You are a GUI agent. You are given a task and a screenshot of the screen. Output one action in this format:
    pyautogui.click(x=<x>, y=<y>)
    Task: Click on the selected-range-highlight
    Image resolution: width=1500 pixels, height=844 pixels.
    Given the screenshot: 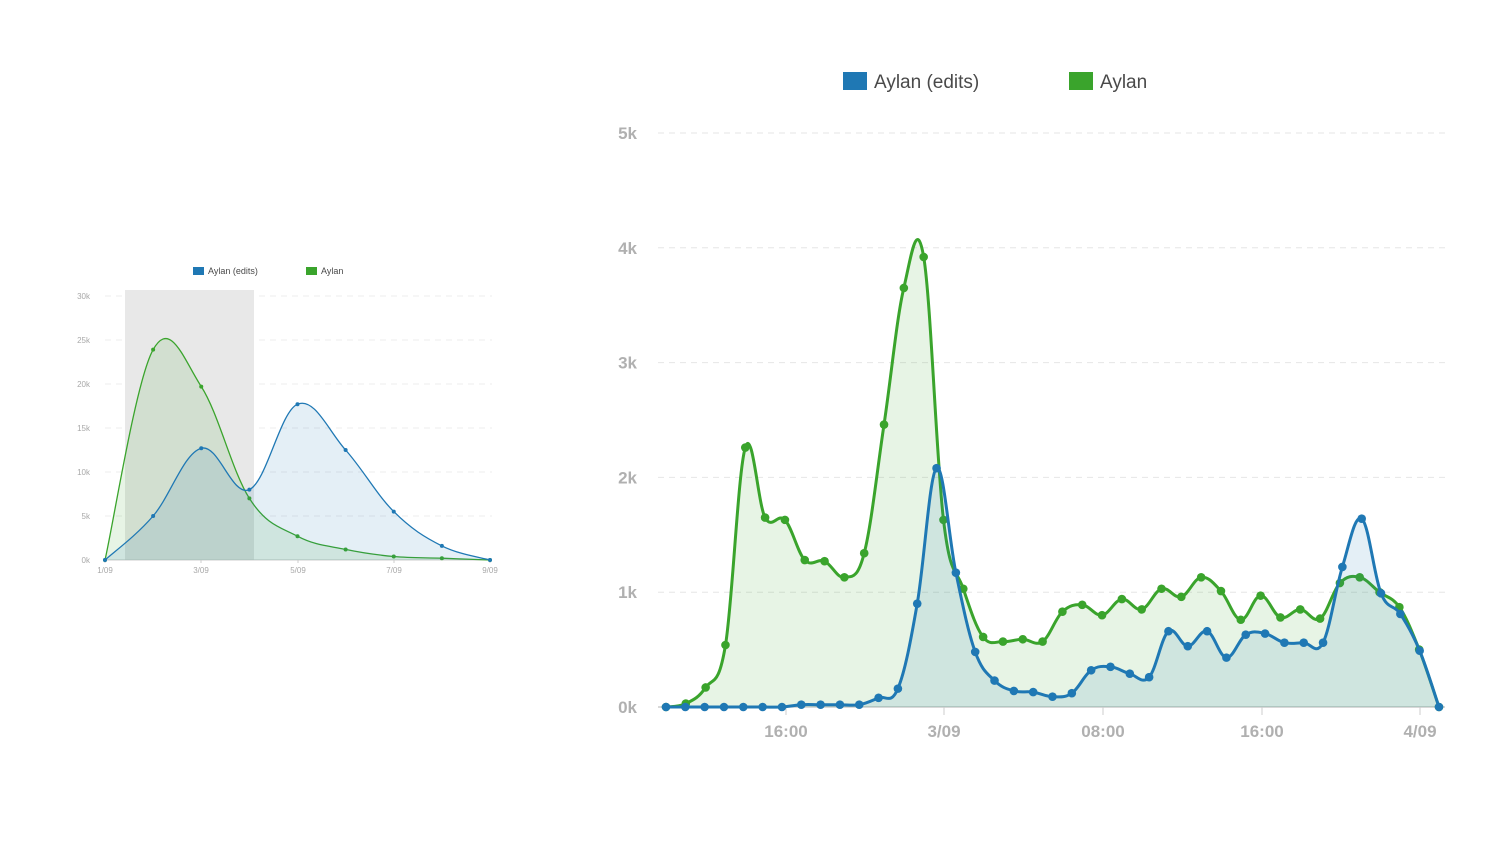 What is the action you would take?
    pyautogui.click(x=189, y=425)
    